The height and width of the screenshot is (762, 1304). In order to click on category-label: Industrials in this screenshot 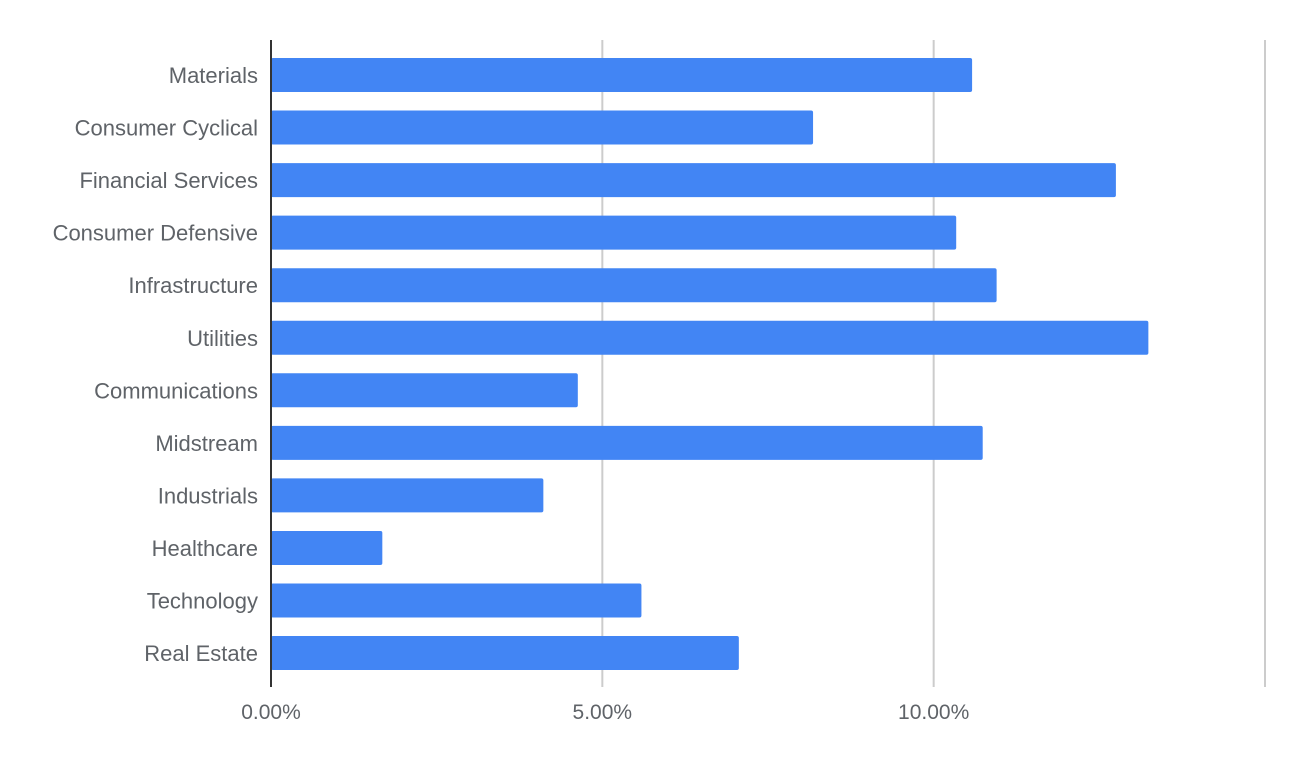, I will do `click(208, 495)`.